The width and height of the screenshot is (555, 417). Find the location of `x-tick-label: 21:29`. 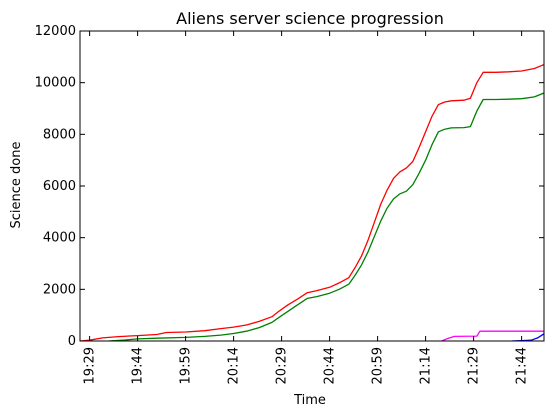

x-tick-label: 21:29 is located at coordinates (474, 365).